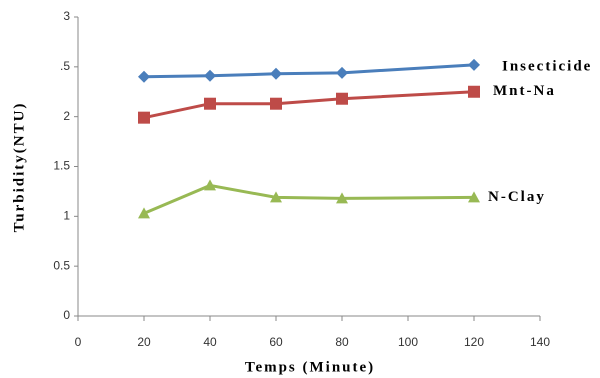 Image resolution: width=600 pixels, height=378 pixels. Describe the element at coordinates (310, 367) in the screenshot. I see `x-axis-title: Temps (Minute)` at that location.